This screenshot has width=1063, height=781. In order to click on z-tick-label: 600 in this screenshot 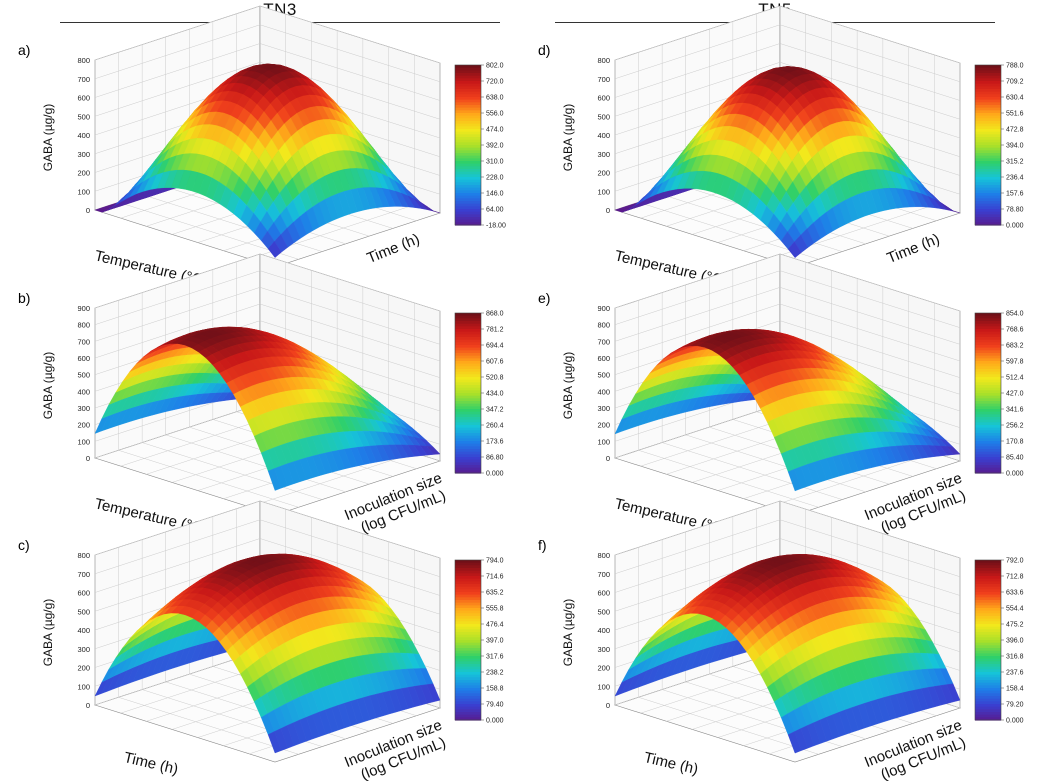, I will do `click(83, 358)`.